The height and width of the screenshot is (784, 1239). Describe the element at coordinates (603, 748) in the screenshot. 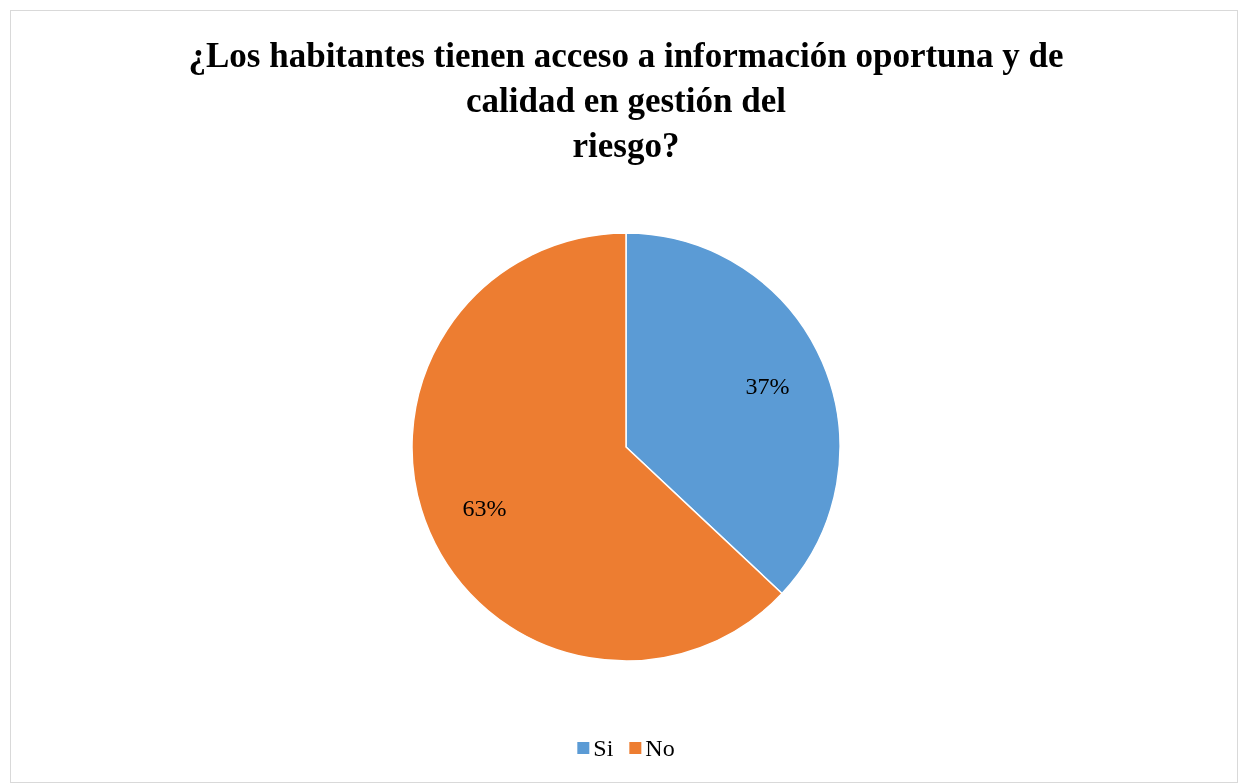

I see `legend-label: Si` at that location.